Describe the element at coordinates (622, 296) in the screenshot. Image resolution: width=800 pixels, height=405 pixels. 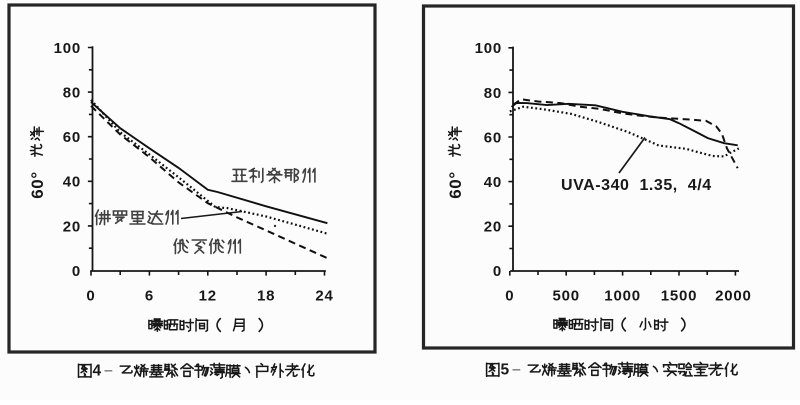
I see `svg-text: 1000` at that location.